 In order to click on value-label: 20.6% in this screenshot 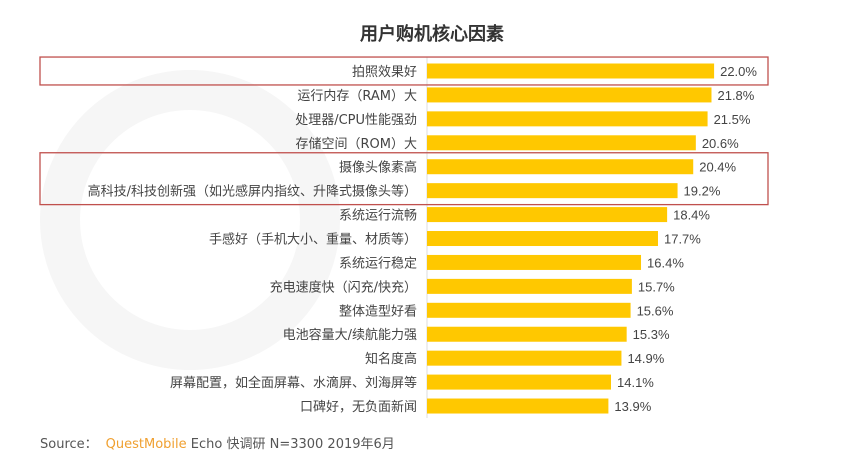, I will do `click(720, 143)`.